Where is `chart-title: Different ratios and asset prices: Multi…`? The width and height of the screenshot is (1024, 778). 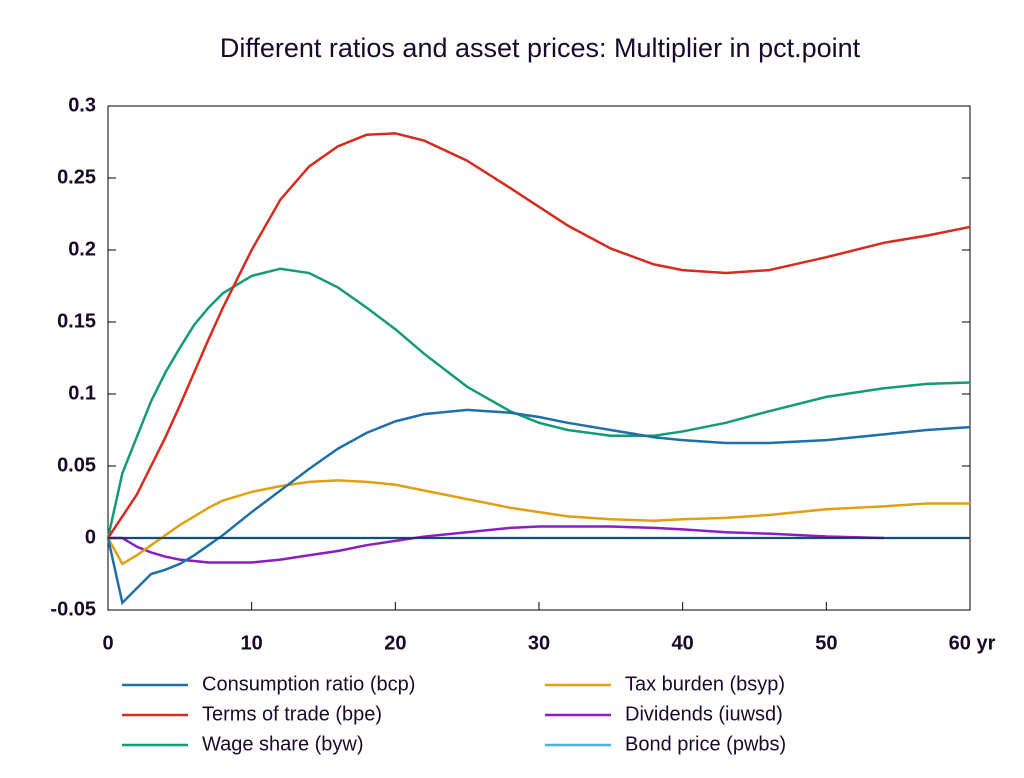 chart-title: Different ratios and asset prices: Multi… is located at coordinates (540, 48).